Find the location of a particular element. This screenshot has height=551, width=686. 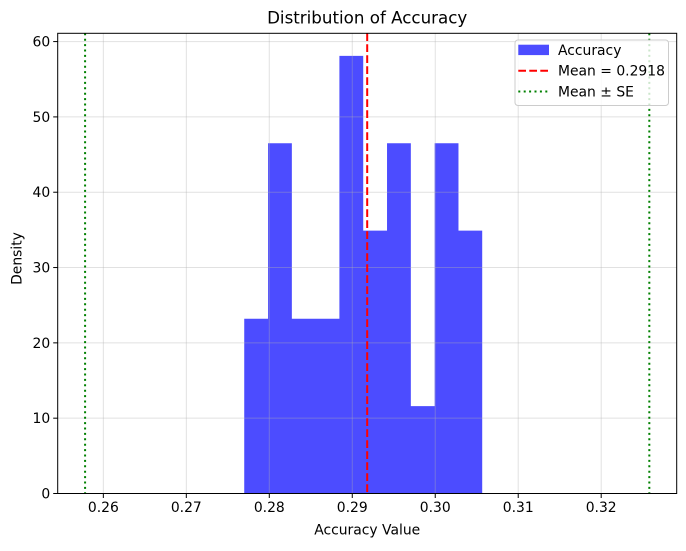

y-tick-label: 10 is located at coordinates (42, 419).